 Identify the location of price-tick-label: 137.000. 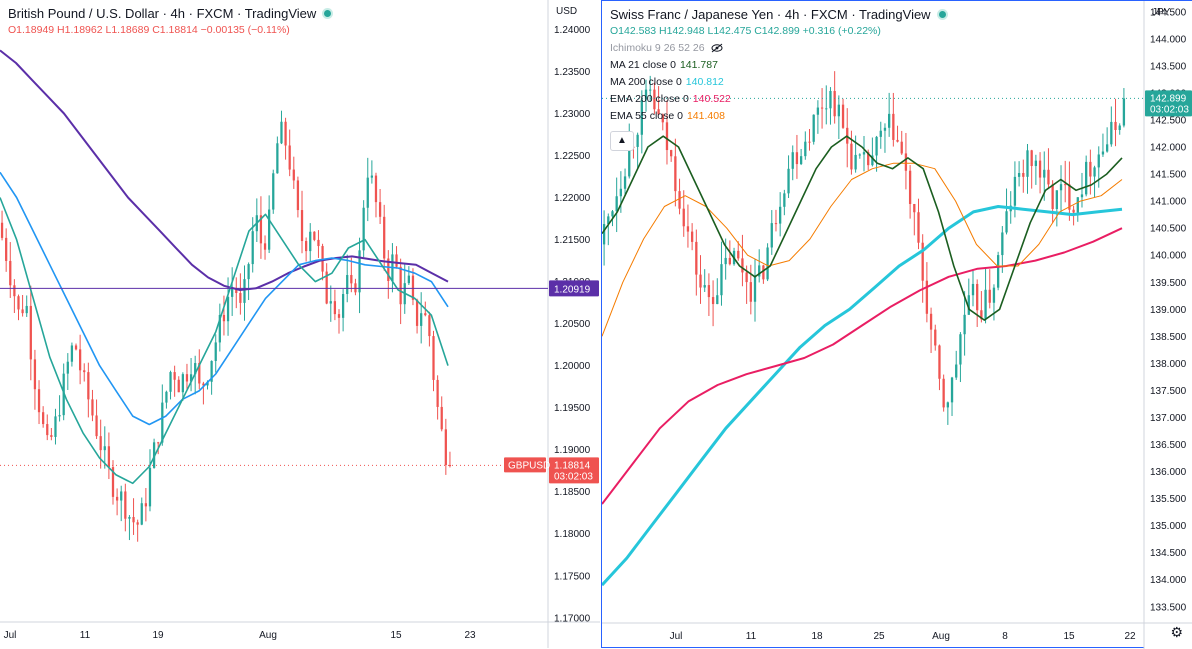
(1168, 418).